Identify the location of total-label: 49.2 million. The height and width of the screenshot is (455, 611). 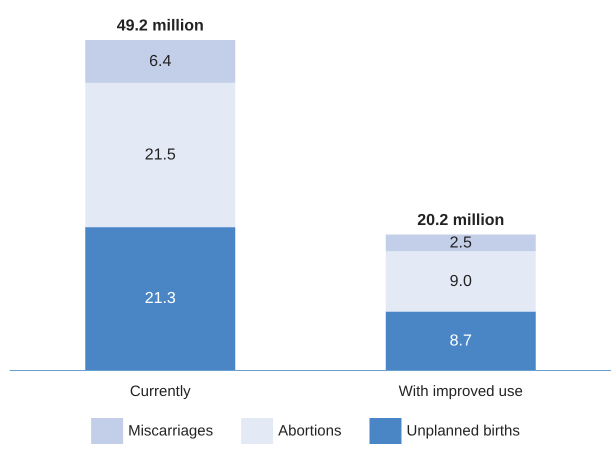
(160, 26).